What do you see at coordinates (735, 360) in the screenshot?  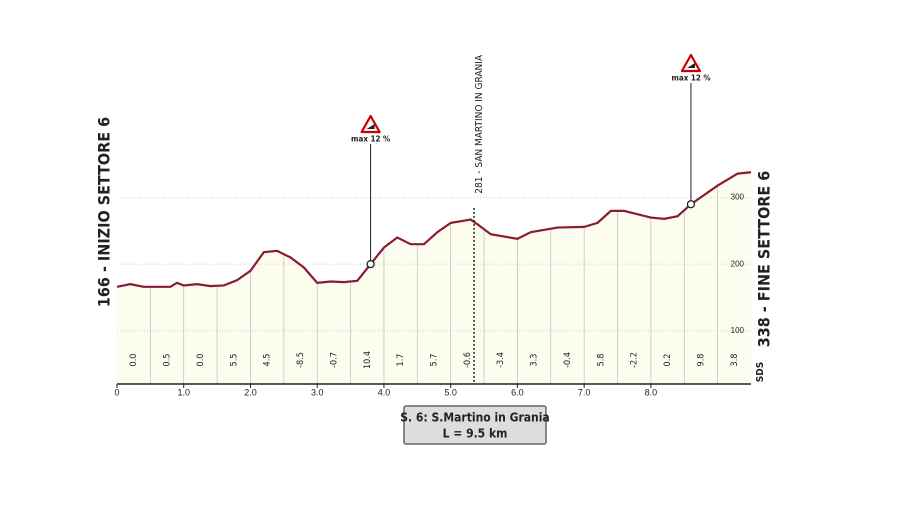 I see `gradient-label: 3.8` at bounding box center [735, 360].